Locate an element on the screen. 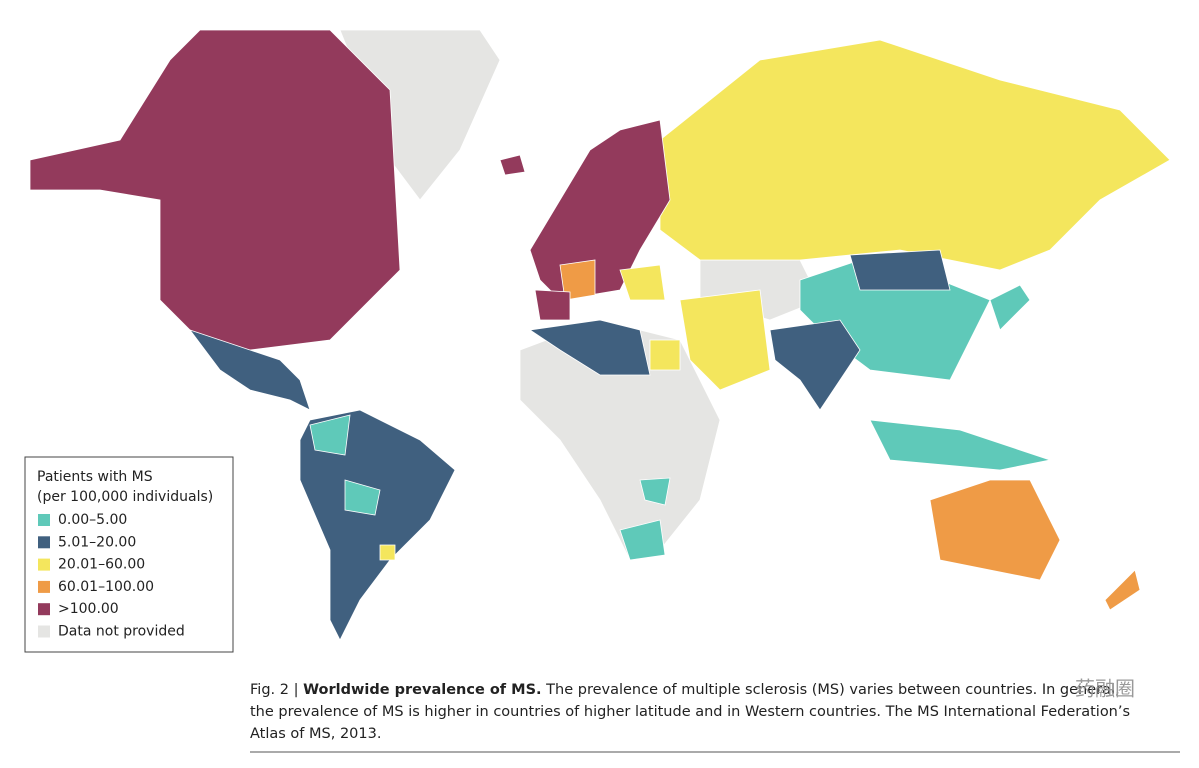 This screenshot has width=1199, height=768. figure-label: Fig. 2 | is located at coordinates (274, 690).